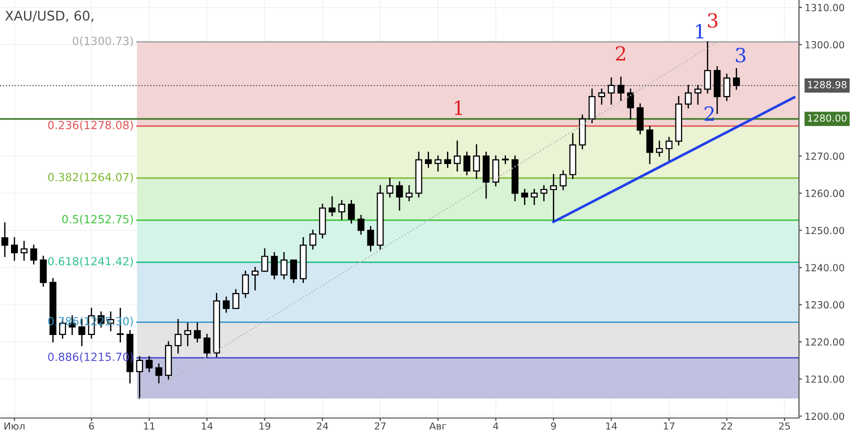  Describe the element at coordinates (90, 177) in the screenshot. I see `ref-line-label: 0.382(1264.07)` at that location.